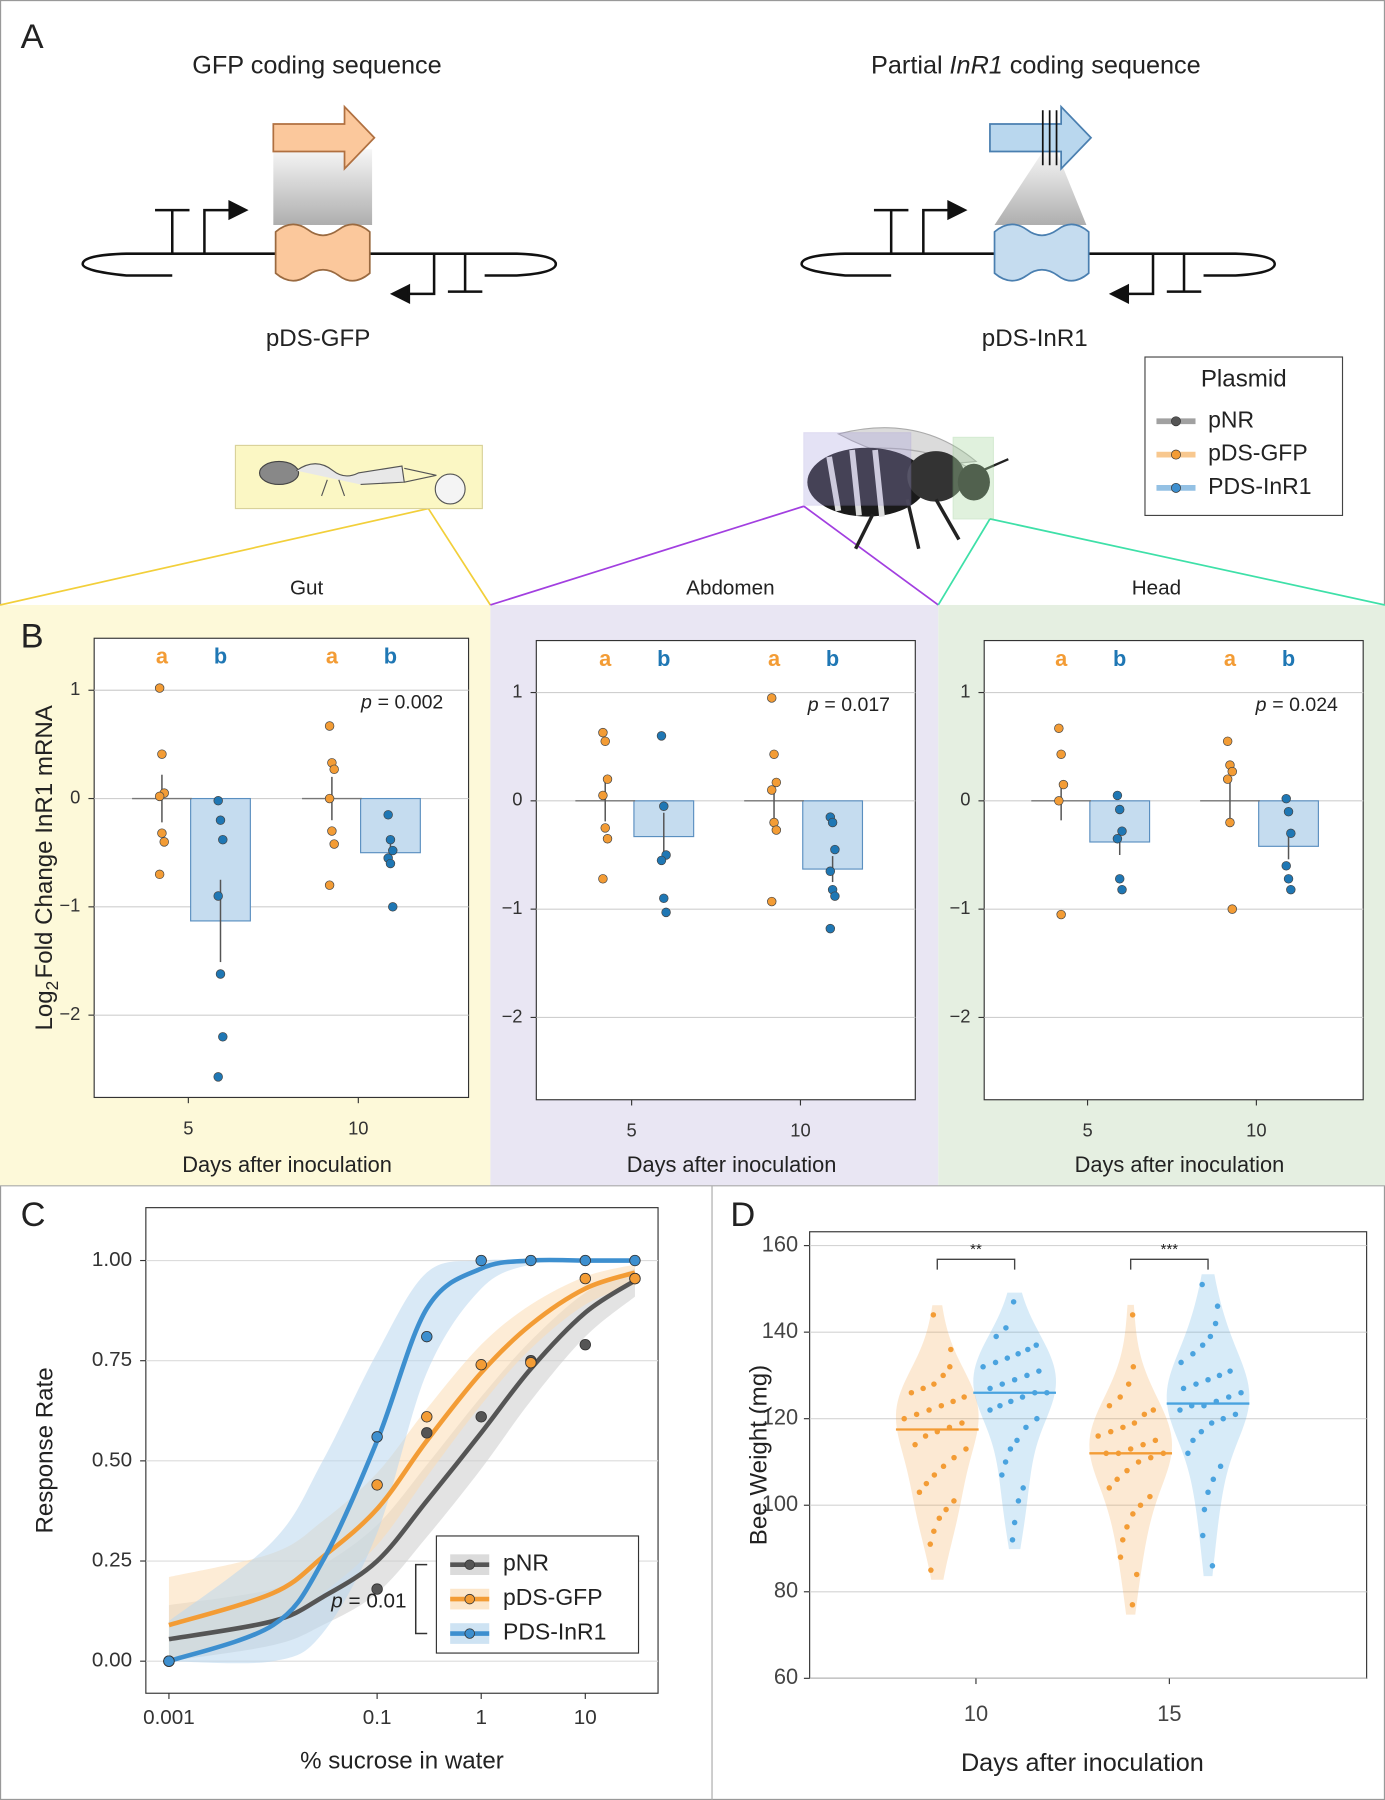 Image resolution: width=1385 pixels, height=1800 pixels. What do you see at coordinates (287, 1164) in the screenshot?
I see `x-axis-label: Days after inoculation` at bounding box center [287, 1164].